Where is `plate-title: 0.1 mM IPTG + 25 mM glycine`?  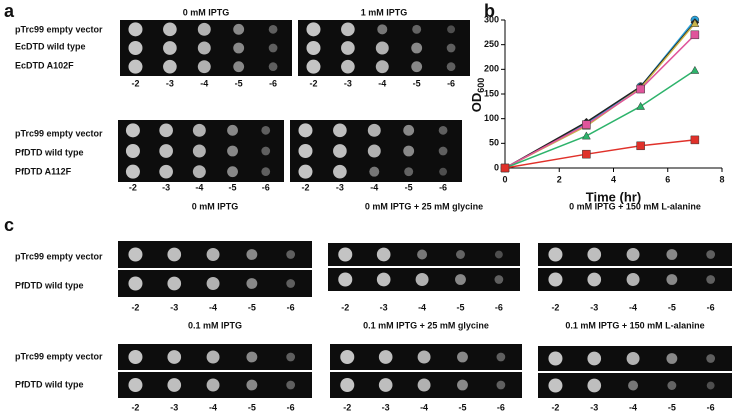
plate-title: 0.1 mM IPTG + 25 mM glycine is located at coordinates (426, 325).